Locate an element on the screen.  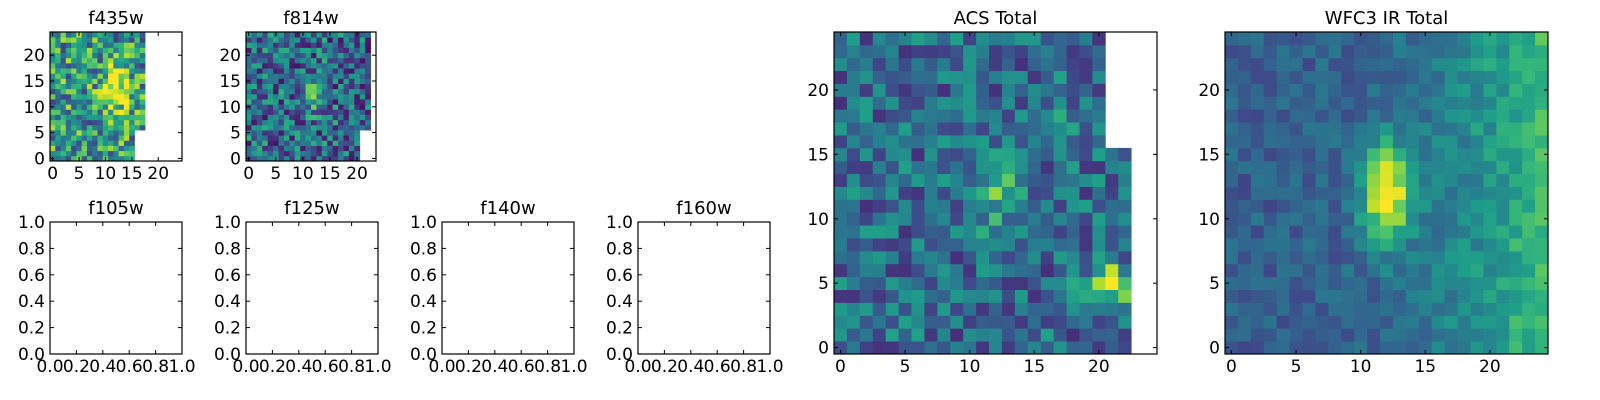
x-tick-label: 0.6 is located at coordinates (717, 367).